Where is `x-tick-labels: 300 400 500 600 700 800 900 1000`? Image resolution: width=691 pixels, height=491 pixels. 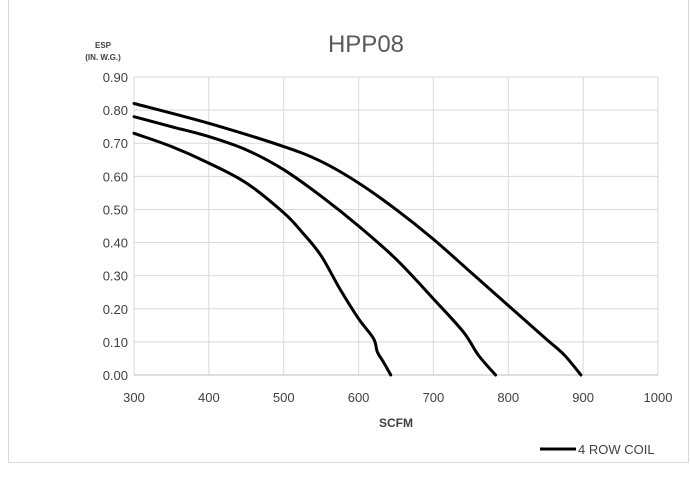 x-tick-labels: 300 400 500 600 700 800 900 1000 is located at coordinates (397, 397).